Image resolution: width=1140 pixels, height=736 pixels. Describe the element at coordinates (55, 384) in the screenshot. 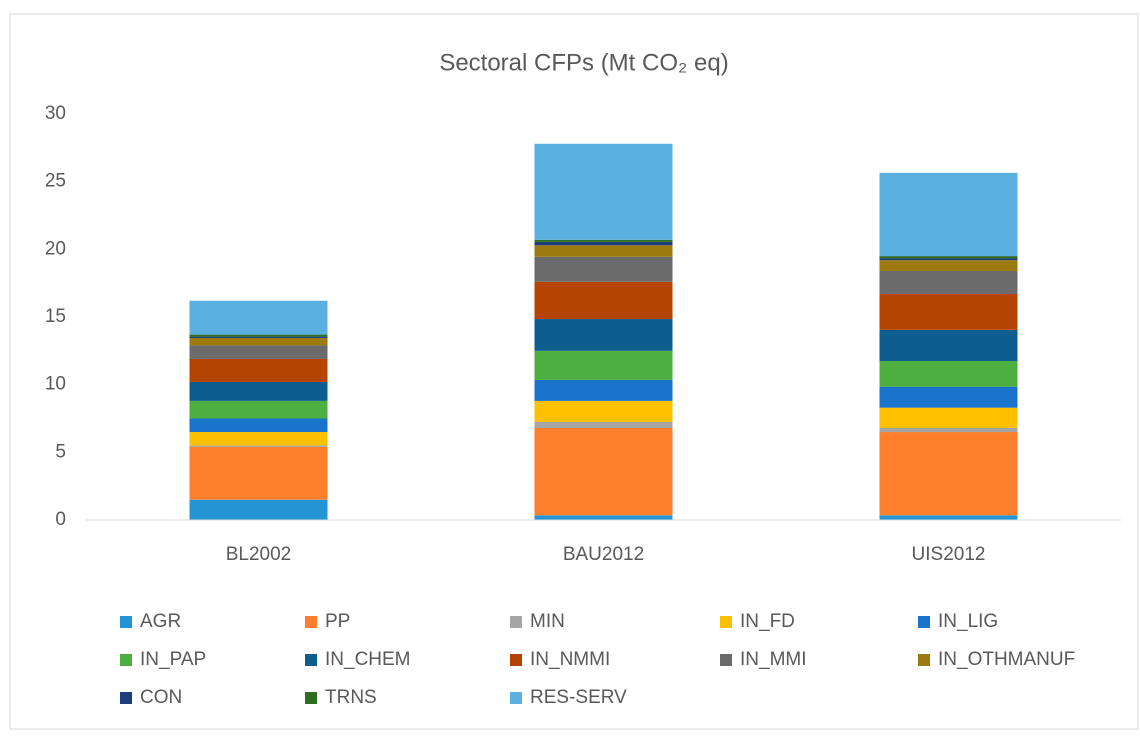

I see `y-tick-label: 10` at that location.